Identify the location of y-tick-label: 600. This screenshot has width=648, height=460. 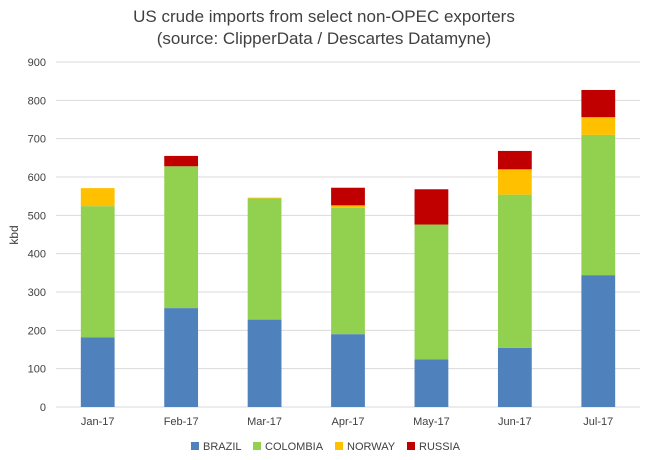
(37, 178).